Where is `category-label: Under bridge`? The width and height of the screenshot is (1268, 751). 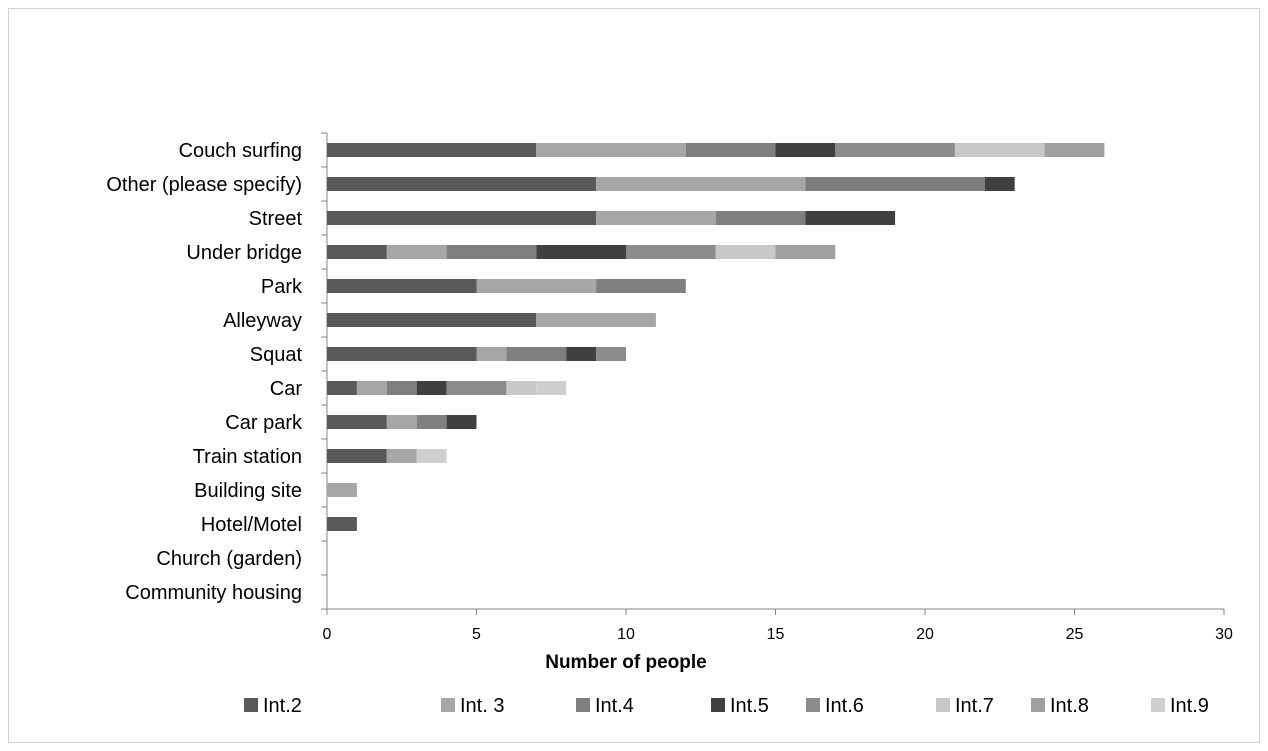
category-label: Under bridge is located at coordinates (244, 253).